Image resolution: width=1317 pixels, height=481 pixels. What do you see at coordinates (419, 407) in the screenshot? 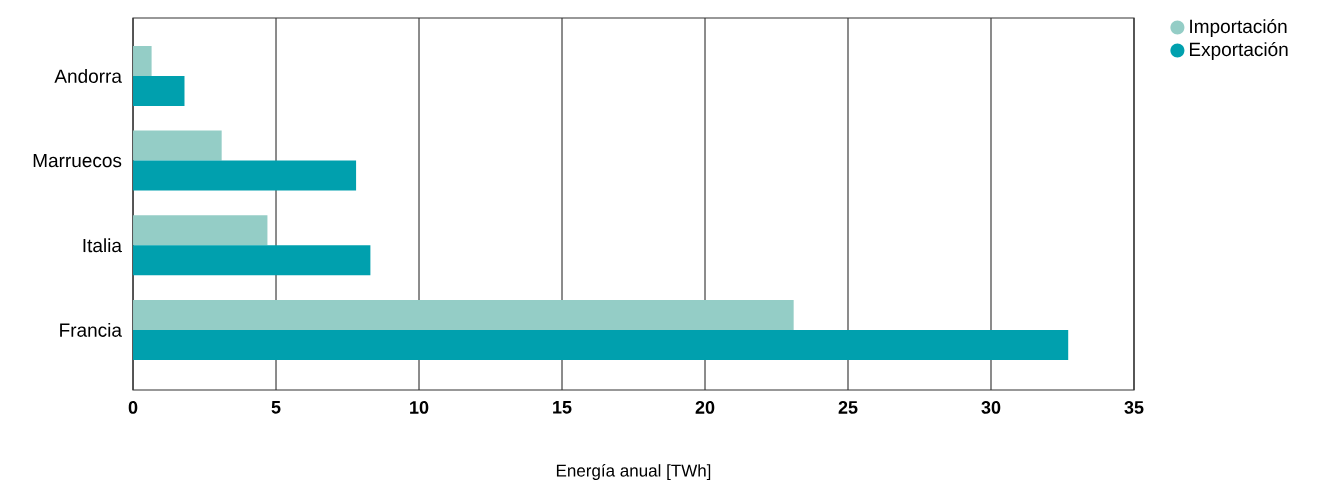
I see `x-tick-label: 10` at bounding box center [419, 407].